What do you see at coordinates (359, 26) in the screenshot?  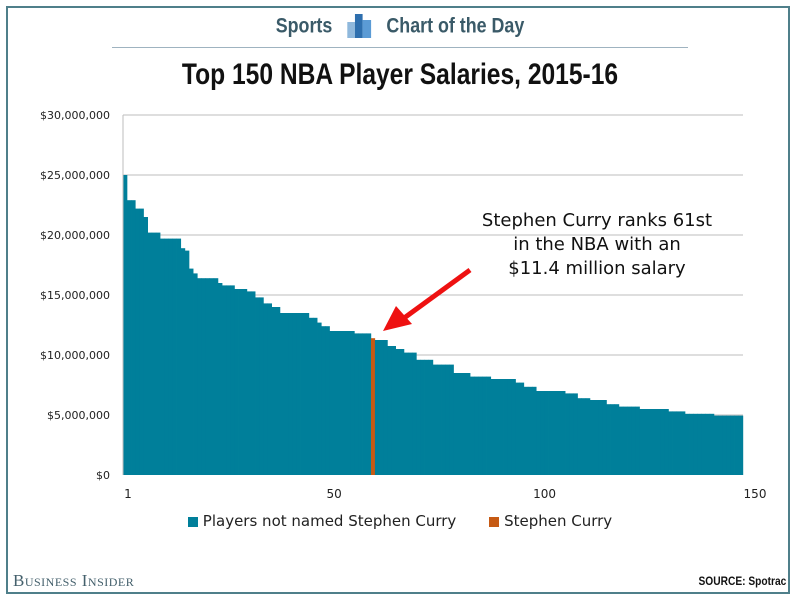 I see `bar-chart-logo-icon` at bounding box center [359, 26].